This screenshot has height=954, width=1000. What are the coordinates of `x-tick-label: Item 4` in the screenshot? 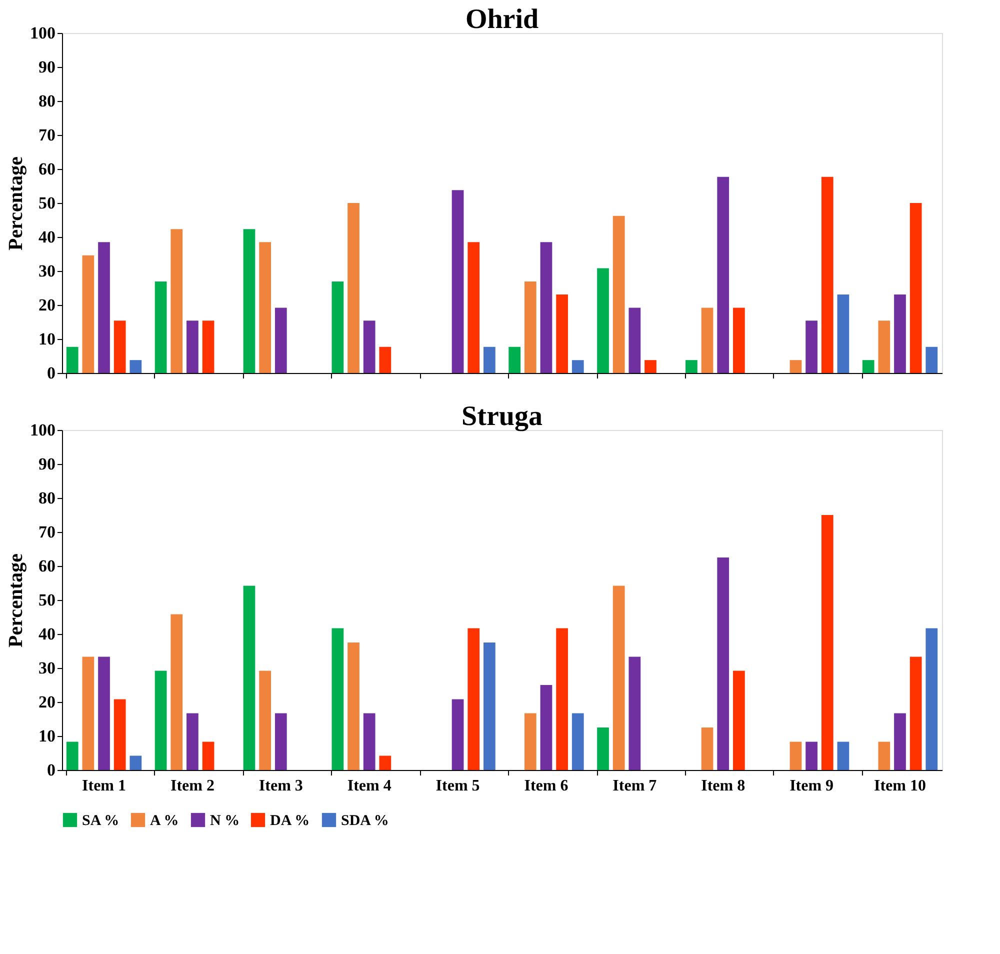 It's located at (369, 786).